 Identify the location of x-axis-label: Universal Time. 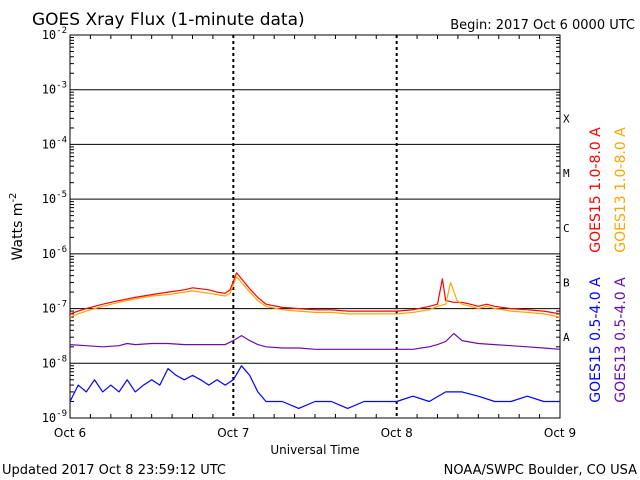
(314, 450).